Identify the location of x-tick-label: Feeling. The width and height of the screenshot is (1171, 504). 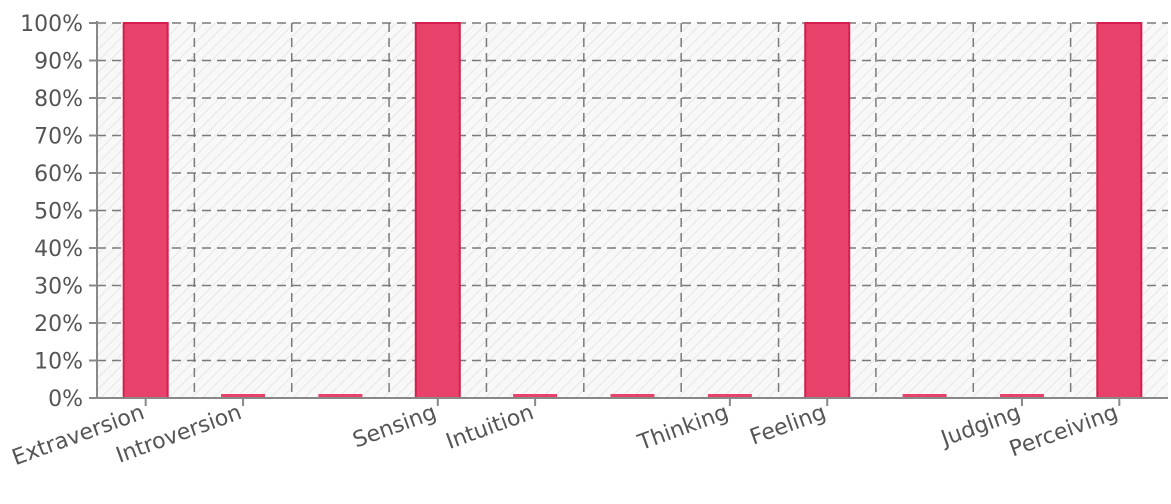
(788, 425).